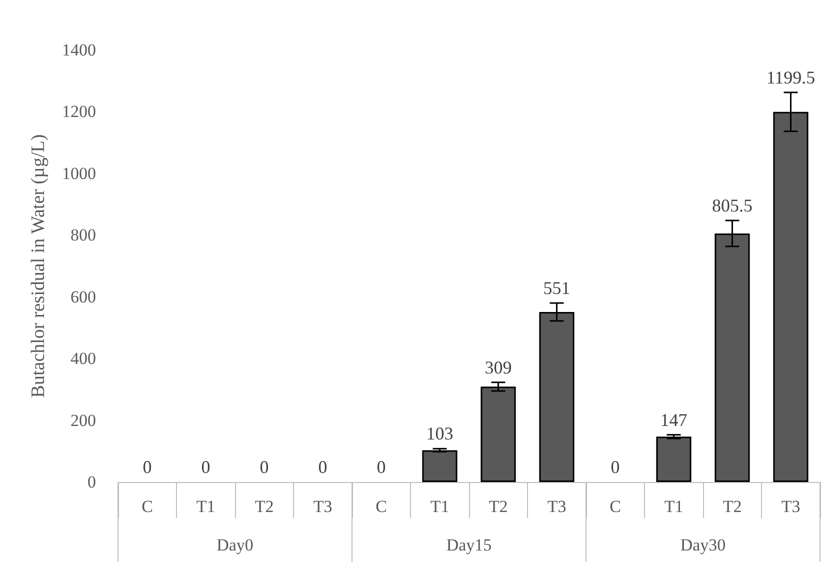  Describe the element at coordinates (38, 266) in the screenshot. I see `y-axis-title: Butachlor residual in Water (µg/L)` at that location.